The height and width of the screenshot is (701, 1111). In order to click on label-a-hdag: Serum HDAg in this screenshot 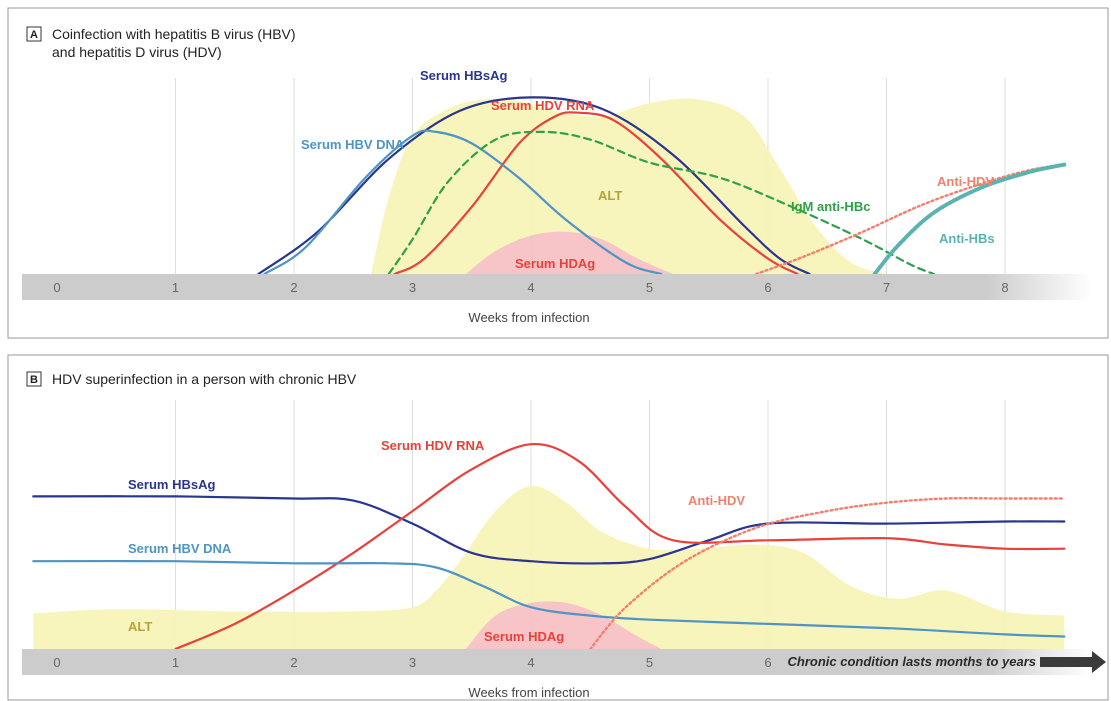, I will do `click(555, 263)`.